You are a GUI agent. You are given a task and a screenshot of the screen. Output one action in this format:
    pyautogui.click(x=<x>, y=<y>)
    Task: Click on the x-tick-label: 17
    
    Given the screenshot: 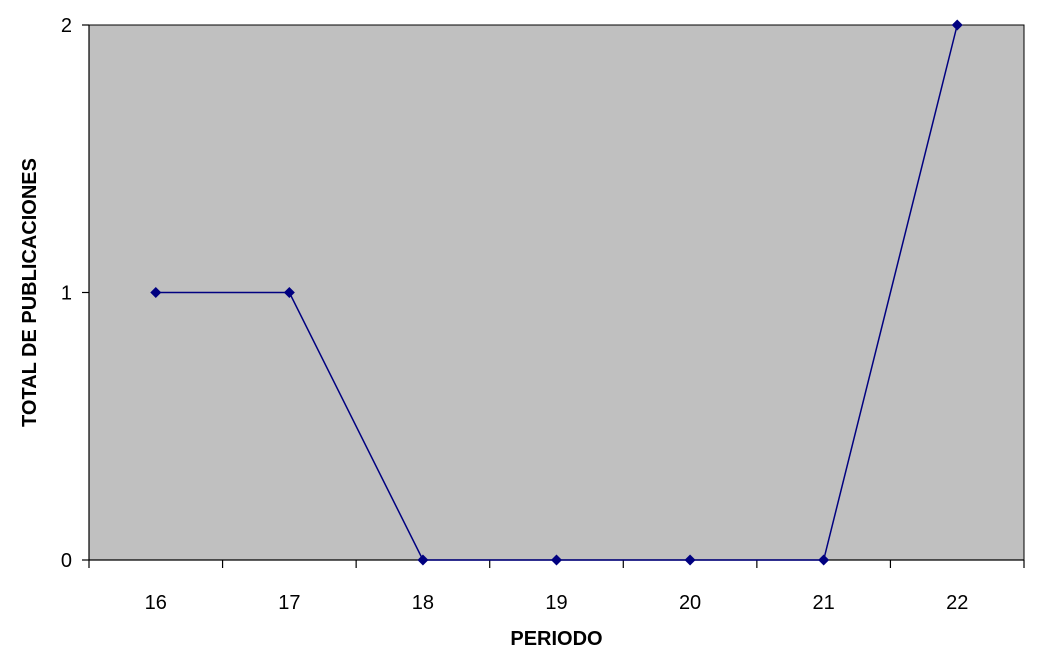 What is the action you would take?
    pyautogui.click(x=289, y=603)
    